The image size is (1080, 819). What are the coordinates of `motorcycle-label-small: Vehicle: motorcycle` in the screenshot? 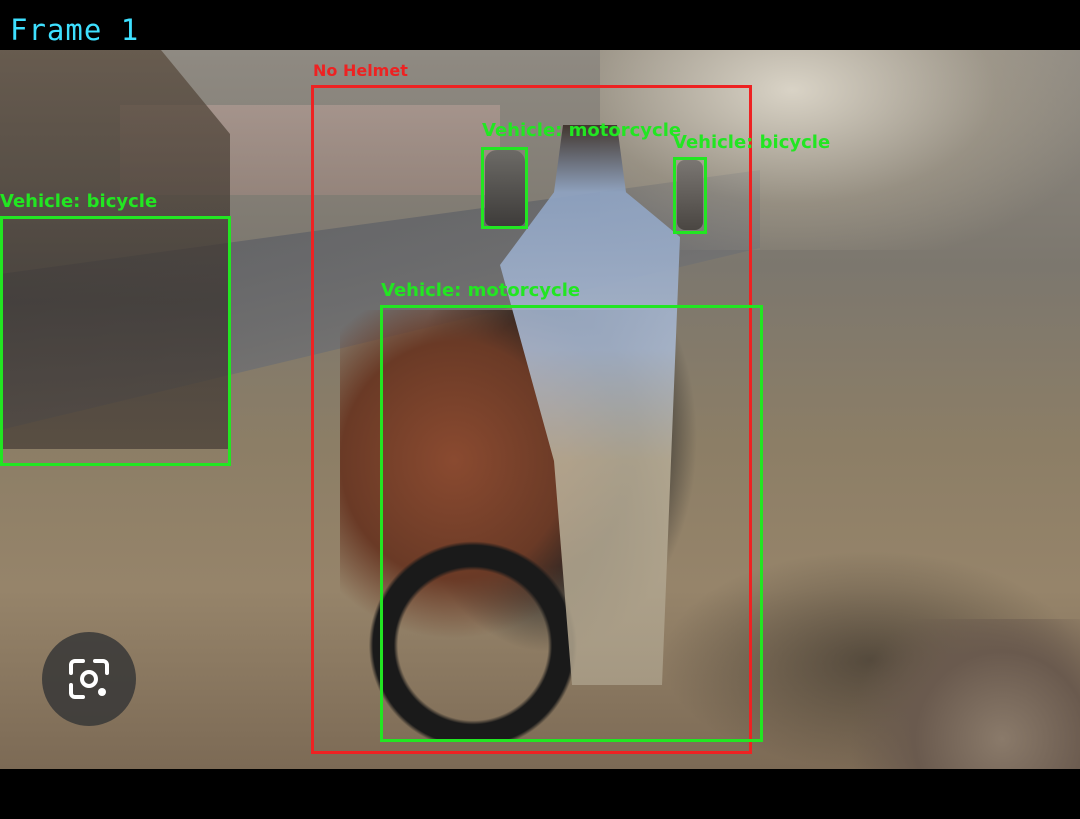 It's located at (582, 130).